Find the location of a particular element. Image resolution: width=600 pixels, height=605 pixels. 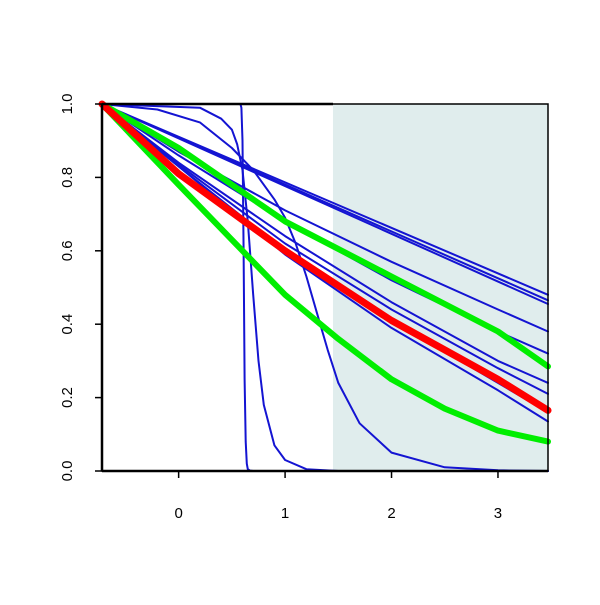

x-tick-label: 2 is located at coordinates (391, 513).